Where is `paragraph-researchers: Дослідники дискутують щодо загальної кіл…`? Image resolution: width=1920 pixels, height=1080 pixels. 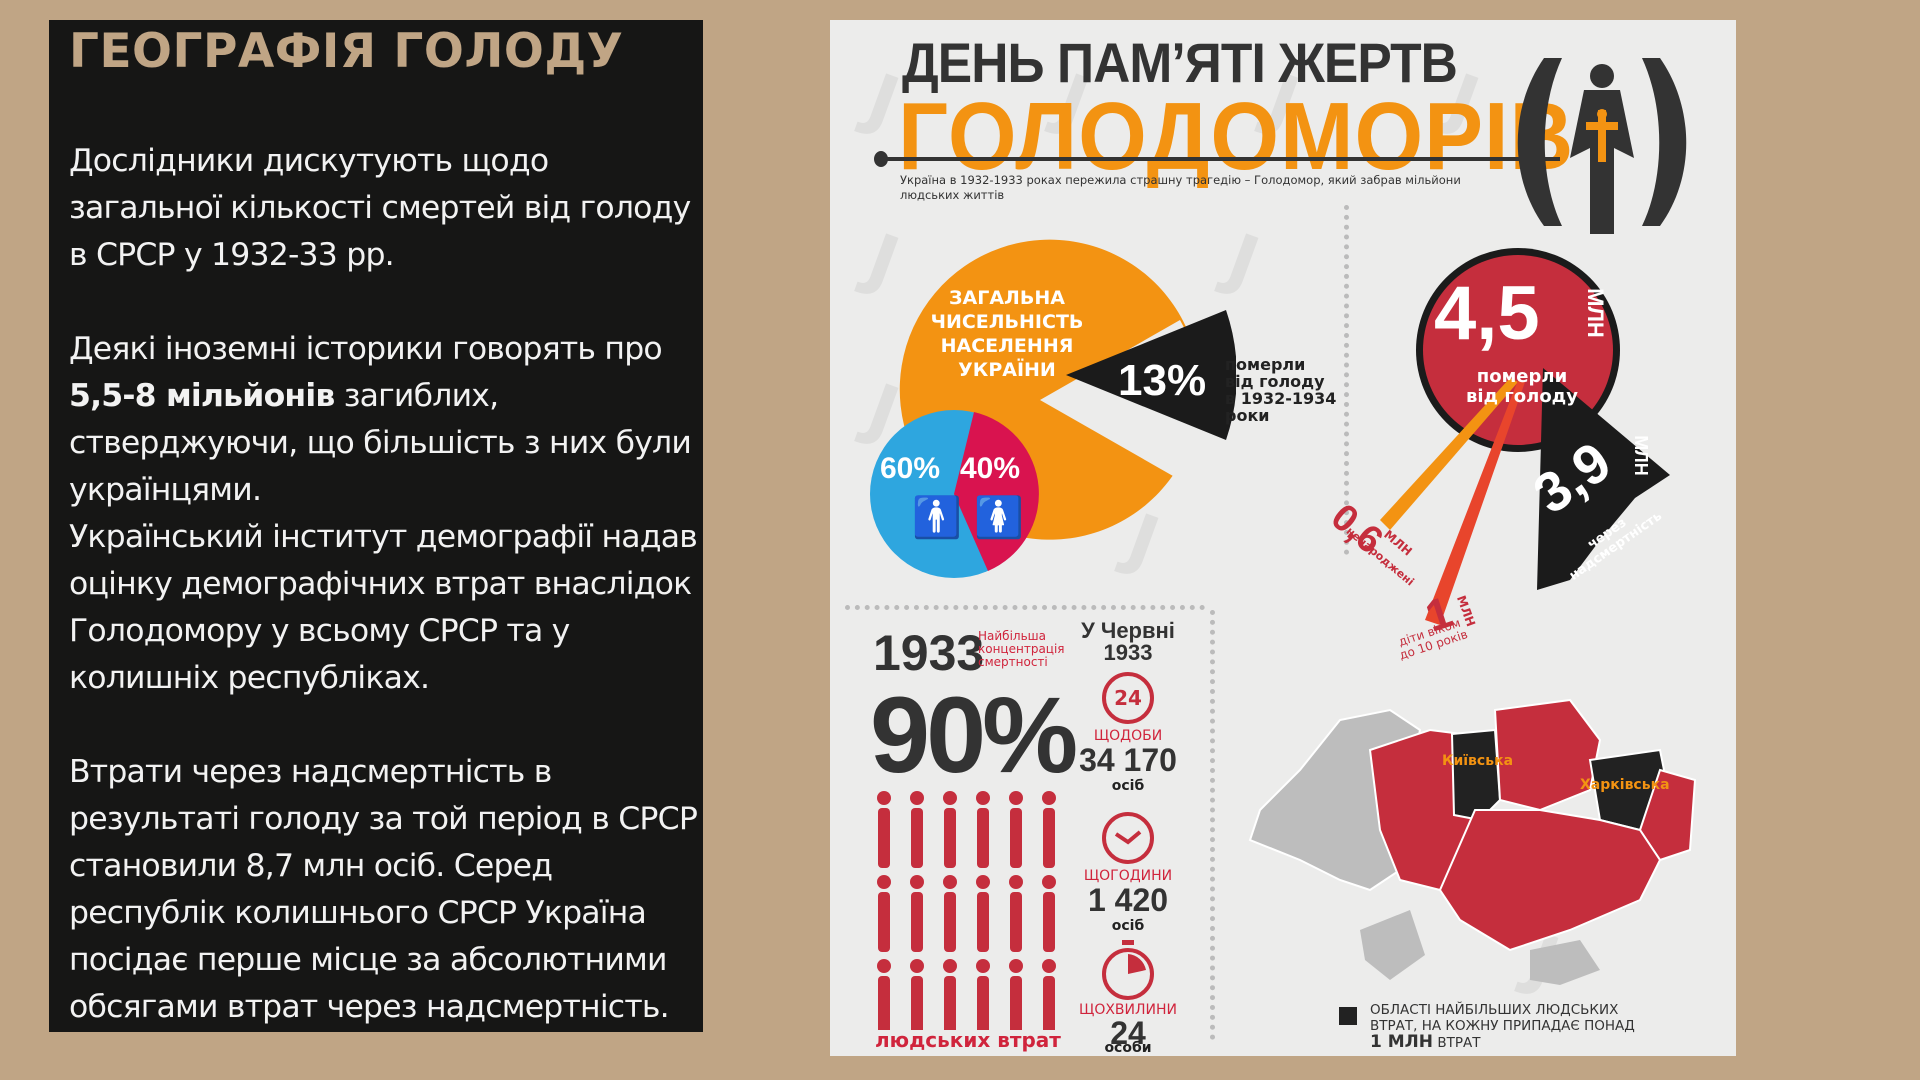
paragraph-researchers: Дослідники дискутують щодо загальної кіл… is located at coordinates (380, 208).